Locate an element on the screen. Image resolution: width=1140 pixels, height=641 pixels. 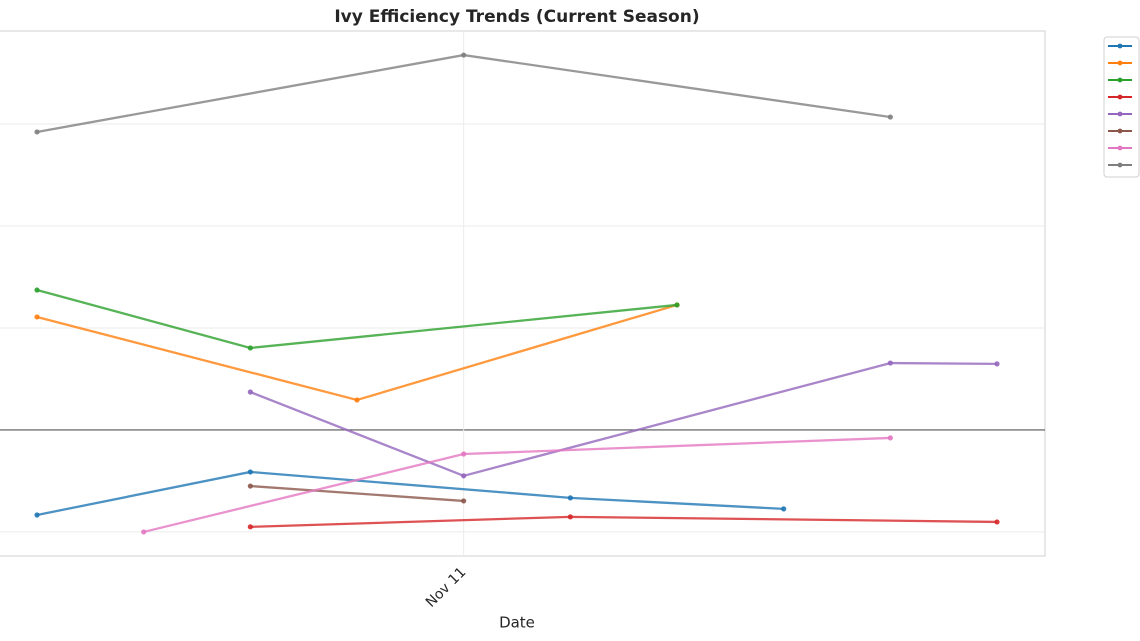
x-axis-label: Date is located at coordinates (517, 623).